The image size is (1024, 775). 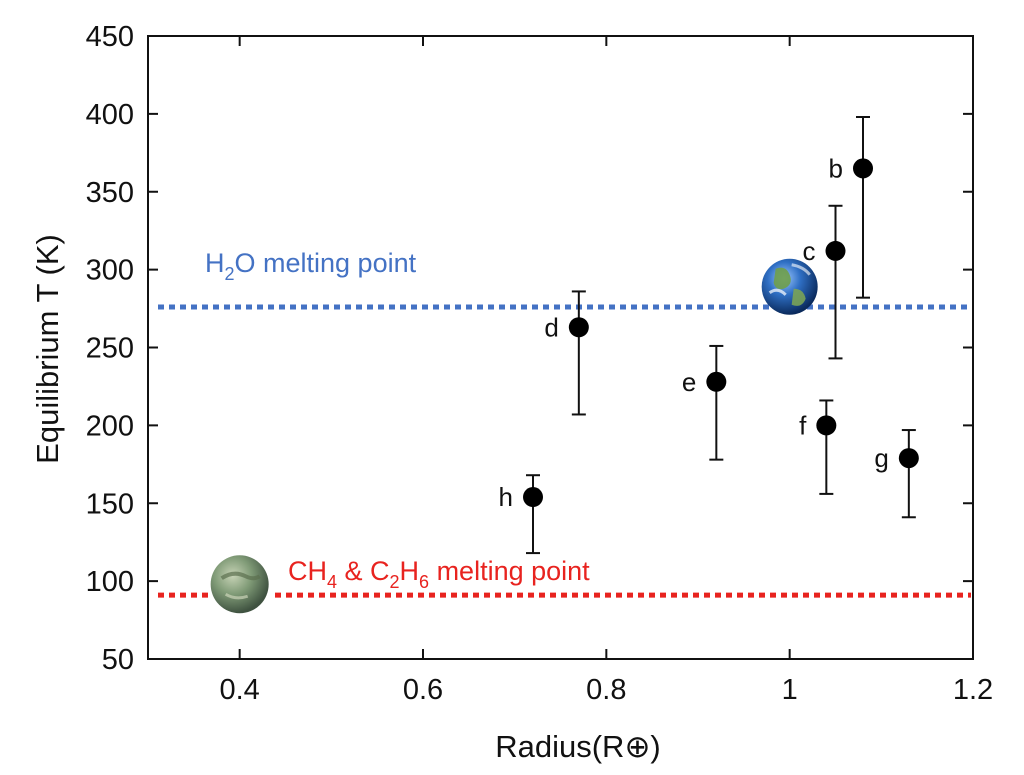 I want to click on earth-icon, so click(x=789, y=286).